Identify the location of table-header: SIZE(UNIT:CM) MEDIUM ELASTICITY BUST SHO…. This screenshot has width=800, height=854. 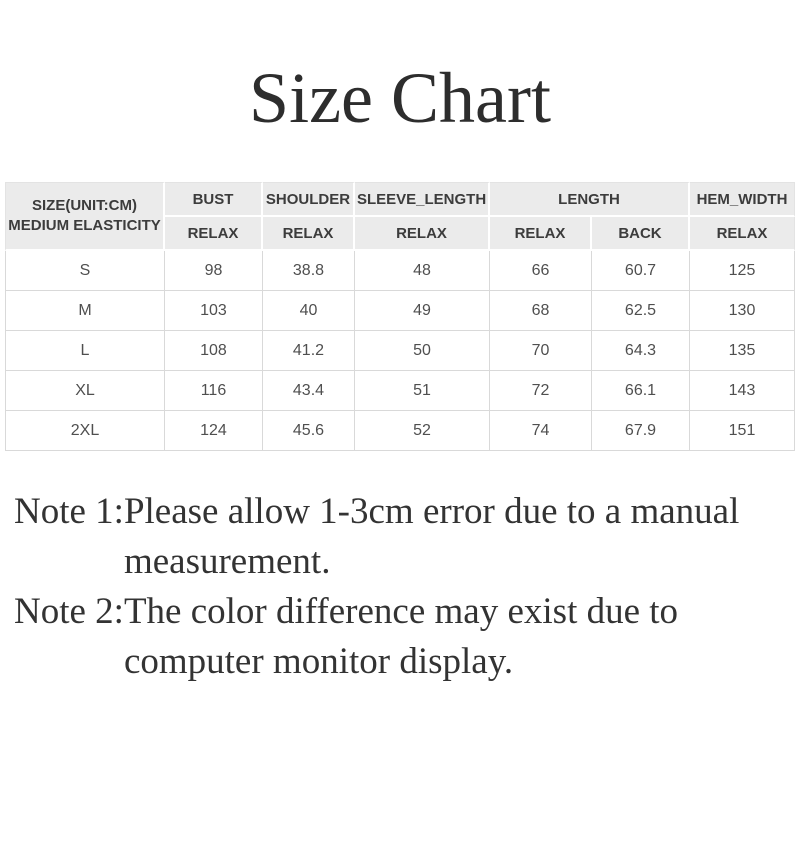
(399, 216).